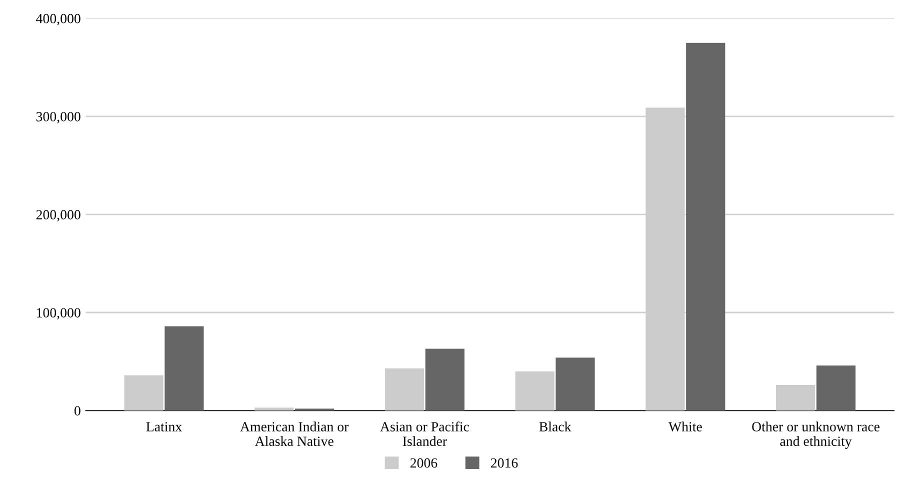 The image size is (903, 483). I want to click on y-tick-label: 200,000, so click(58, 216).